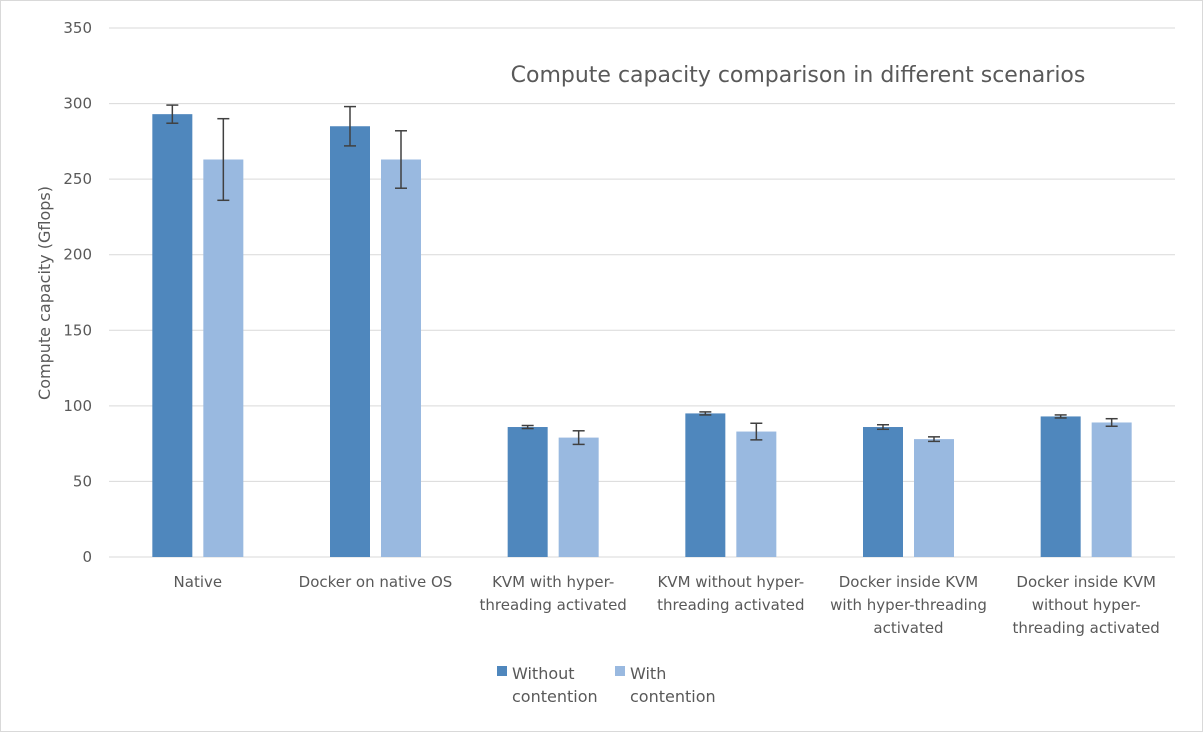 This screenshot has height=732, width=1203. I want to click on y-tick-label: 100, so click(77, 406).